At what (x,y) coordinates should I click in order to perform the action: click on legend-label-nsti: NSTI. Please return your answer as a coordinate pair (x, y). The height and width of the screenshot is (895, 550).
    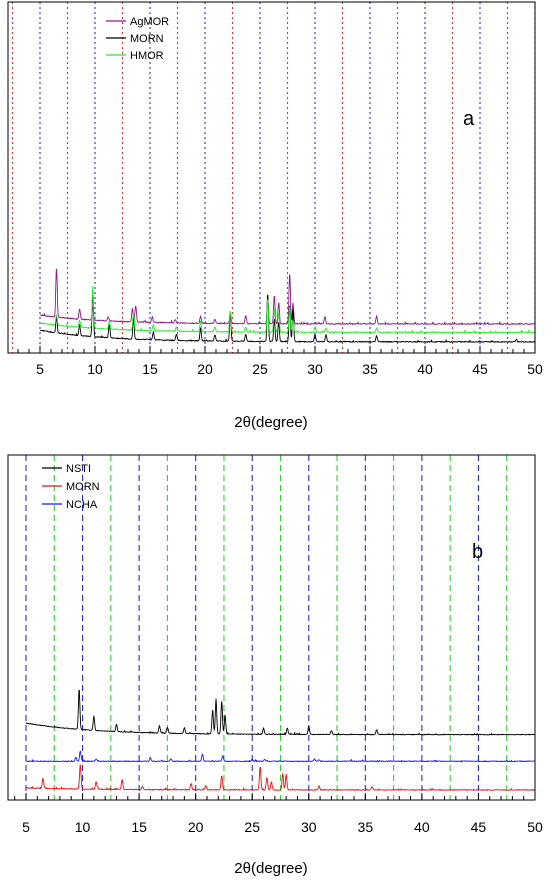
    Looking at the image, I should click on (78, 469).